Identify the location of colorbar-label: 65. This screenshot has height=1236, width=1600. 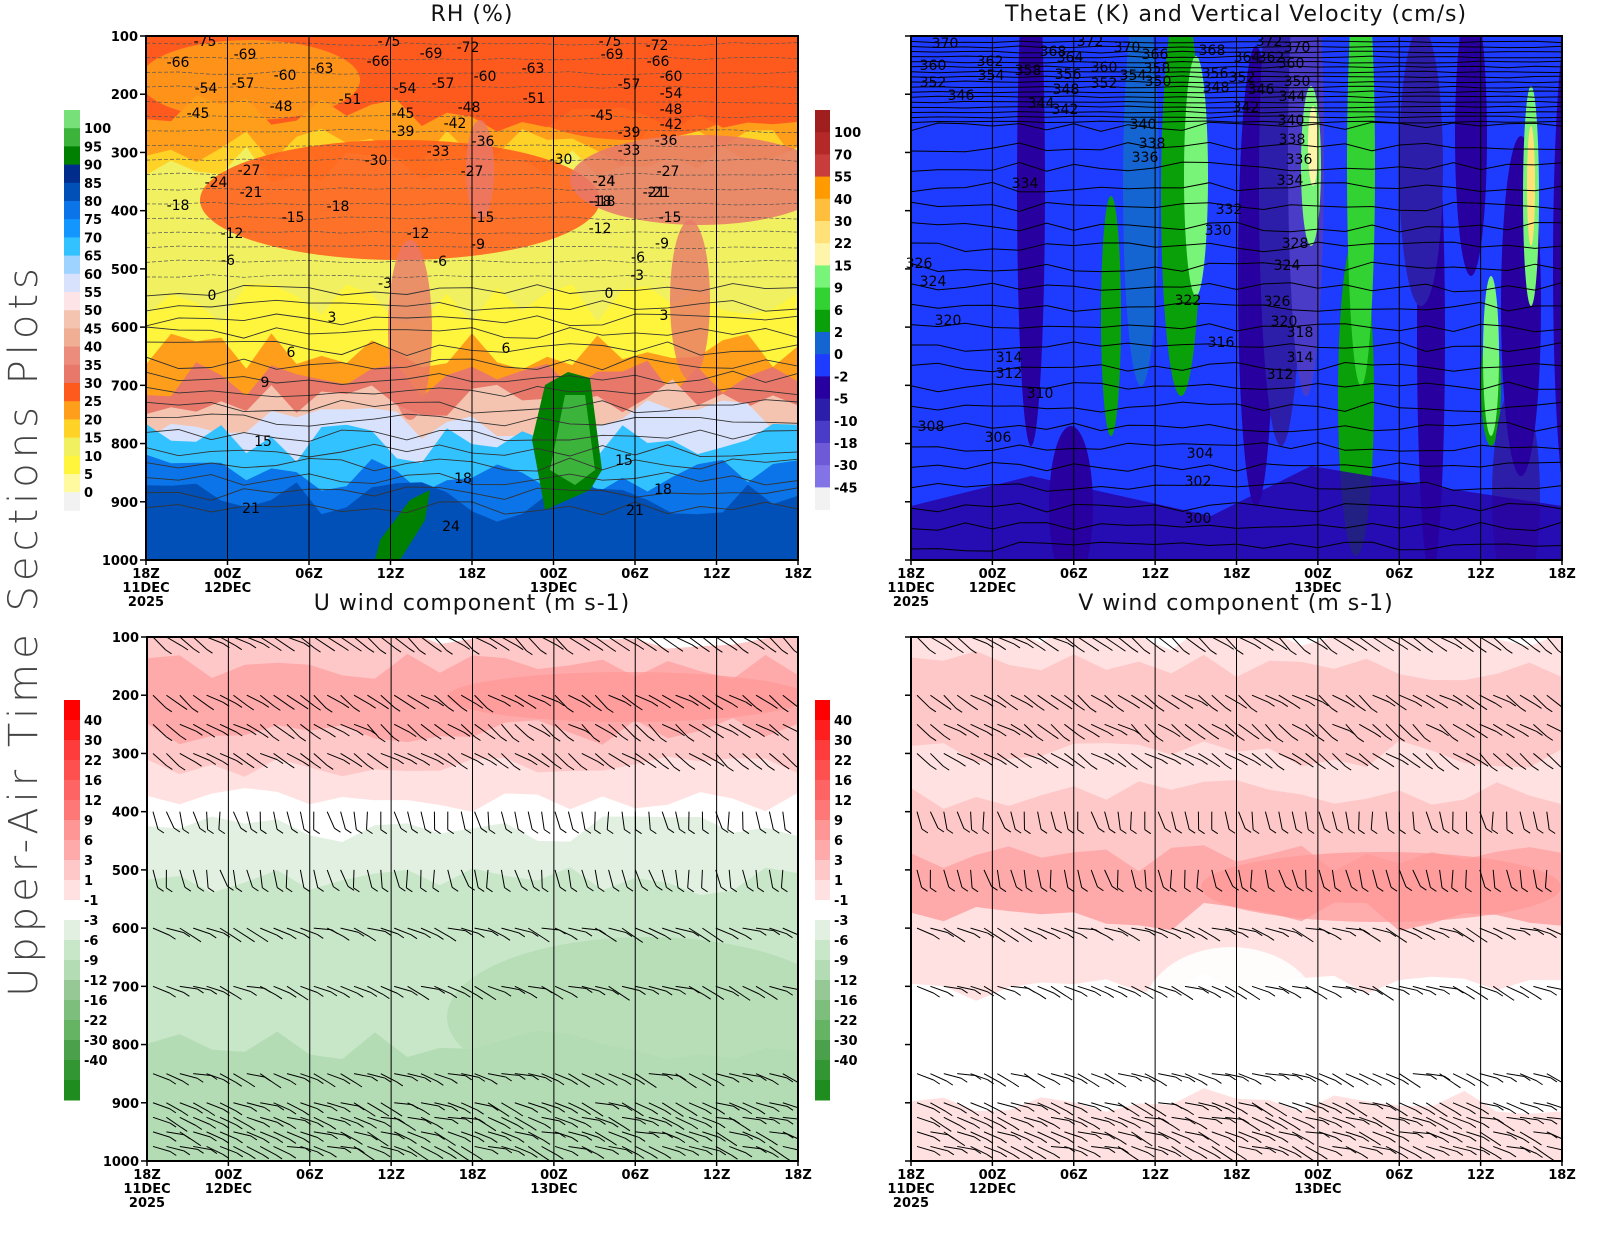
(93, 257).